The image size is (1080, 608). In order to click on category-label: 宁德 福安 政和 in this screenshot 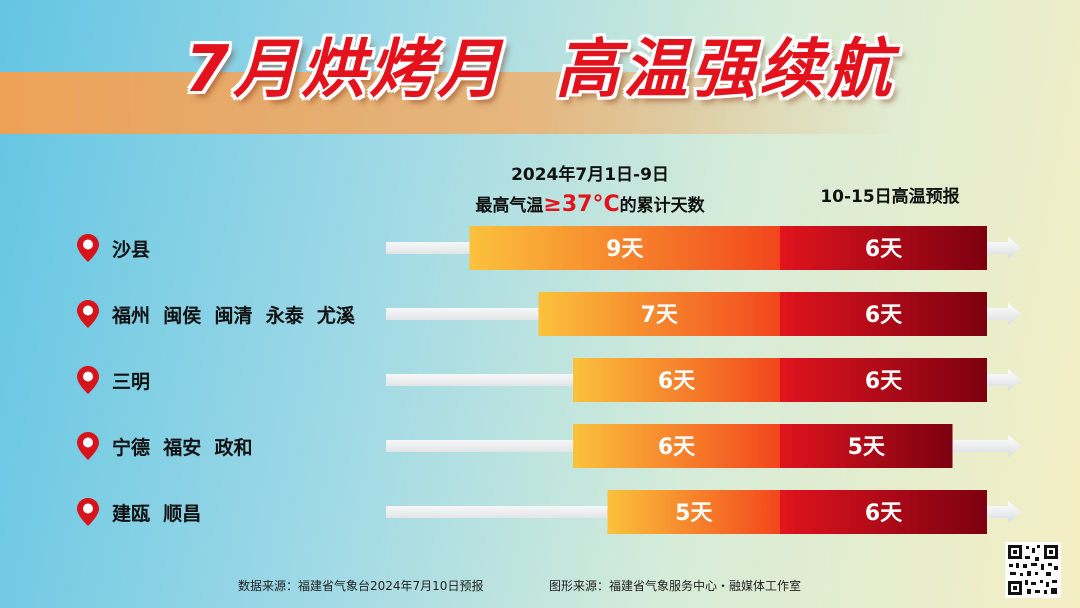, I will do `click(164, 446)`.